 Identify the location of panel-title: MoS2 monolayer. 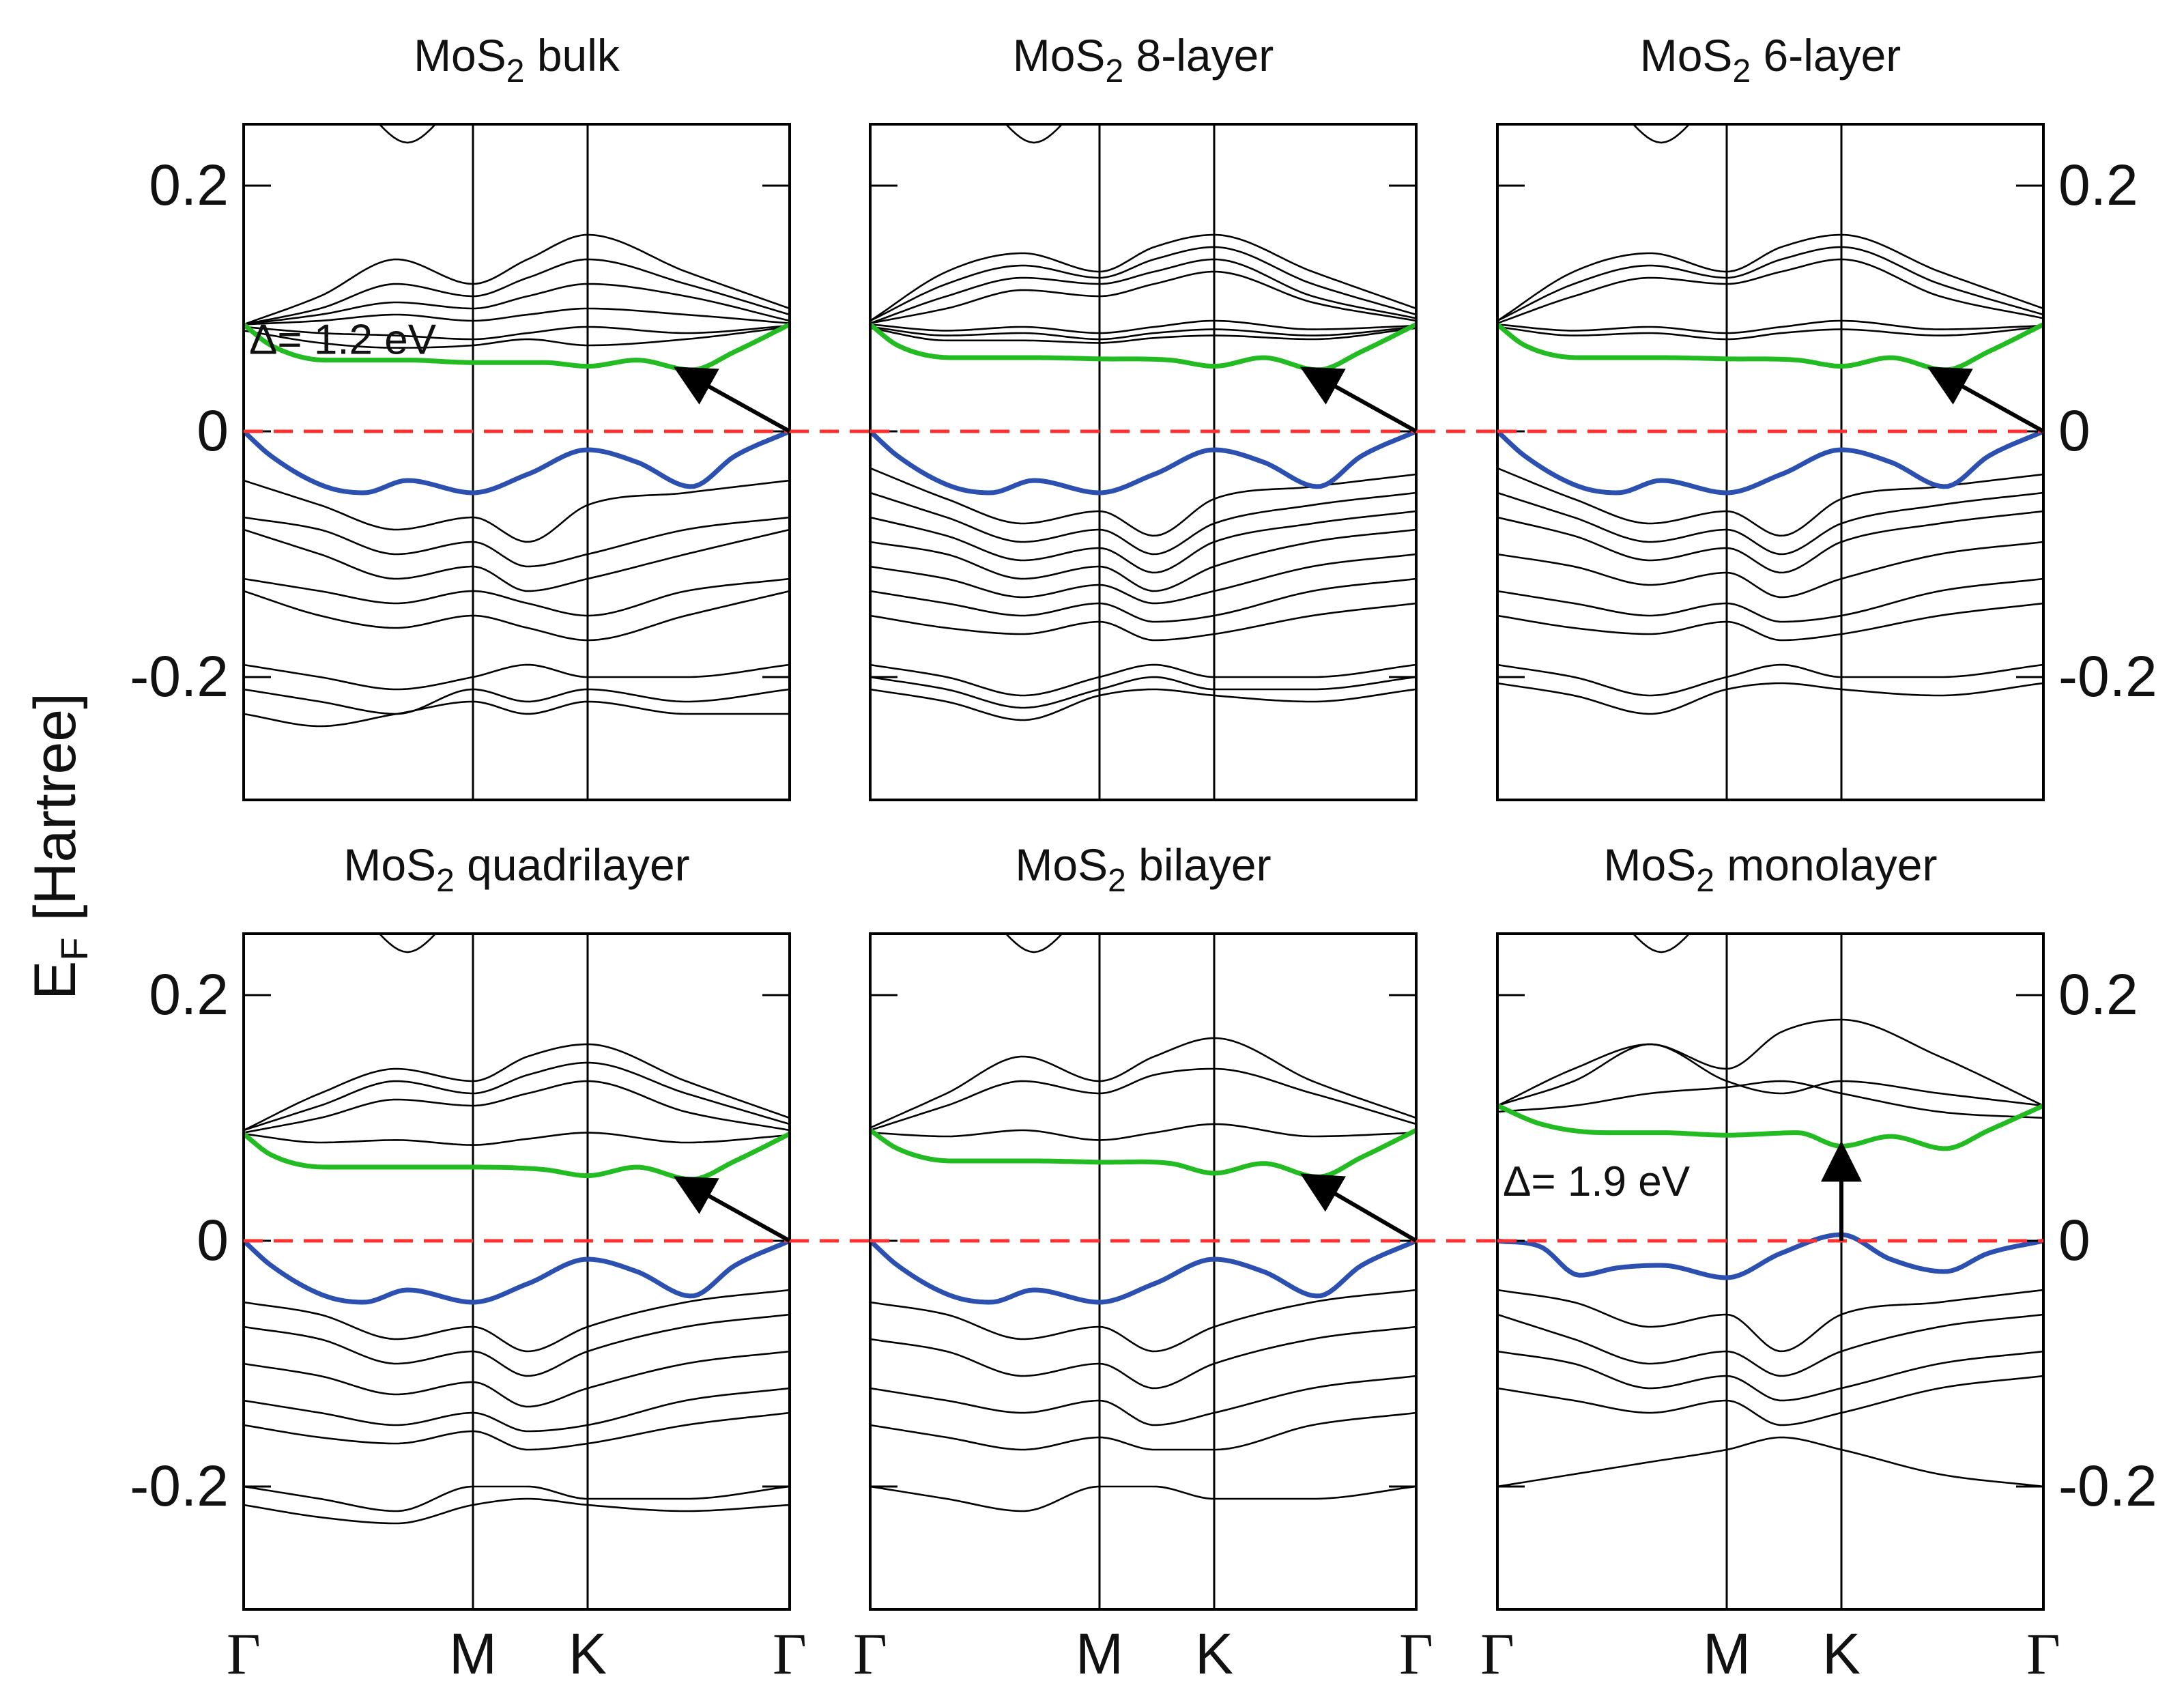
(1771, 869).